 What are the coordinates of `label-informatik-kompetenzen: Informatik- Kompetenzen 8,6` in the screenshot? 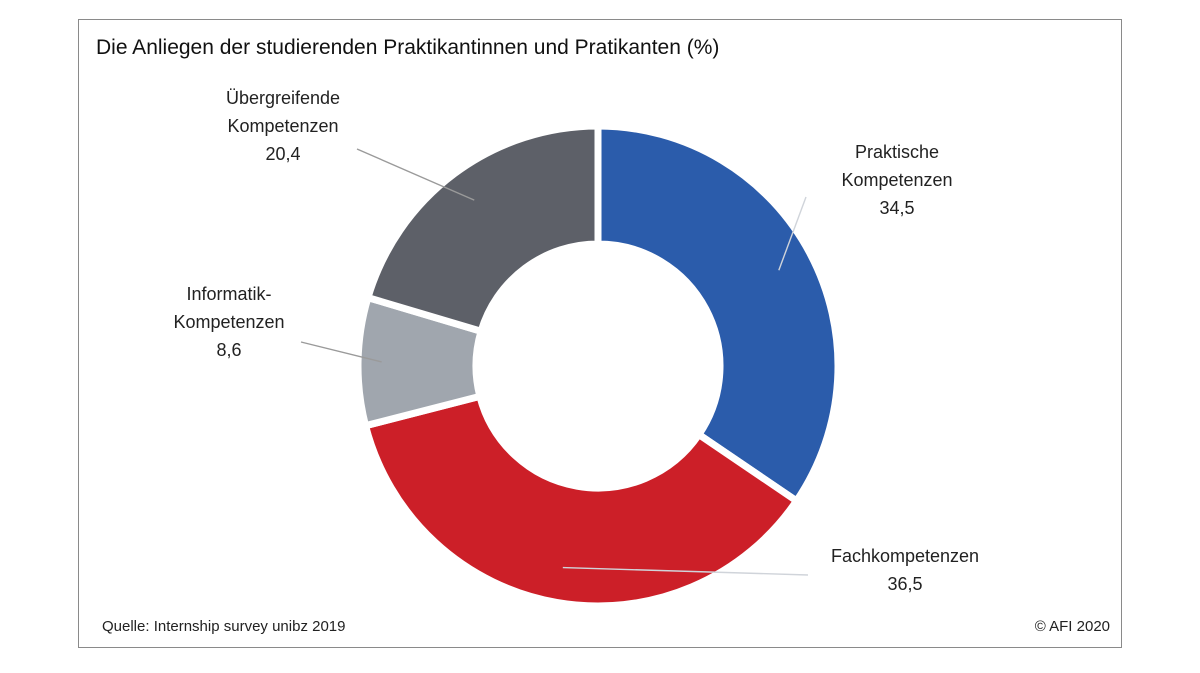 It's located at (228, 322).